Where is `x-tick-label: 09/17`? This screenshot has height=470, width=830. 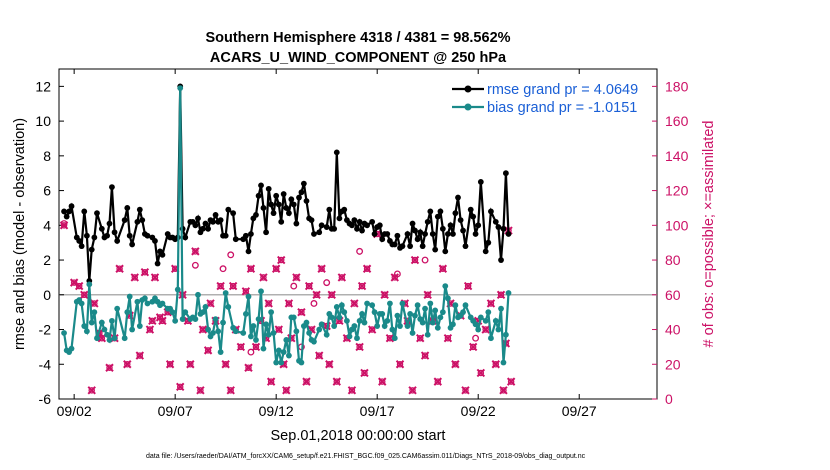 x-tick-label: 09/17 is located at coordinates (377, 411).